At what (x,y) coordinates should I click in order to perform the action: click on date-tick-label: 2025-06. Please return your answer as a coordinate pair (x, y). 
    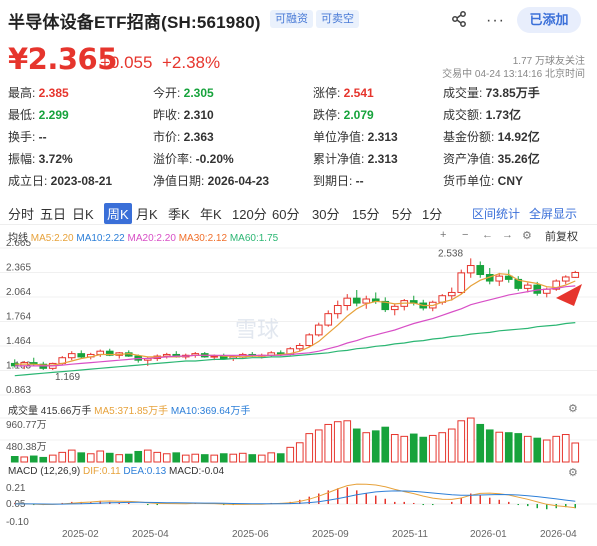
    Looking at the image, I should click on (250, 534).